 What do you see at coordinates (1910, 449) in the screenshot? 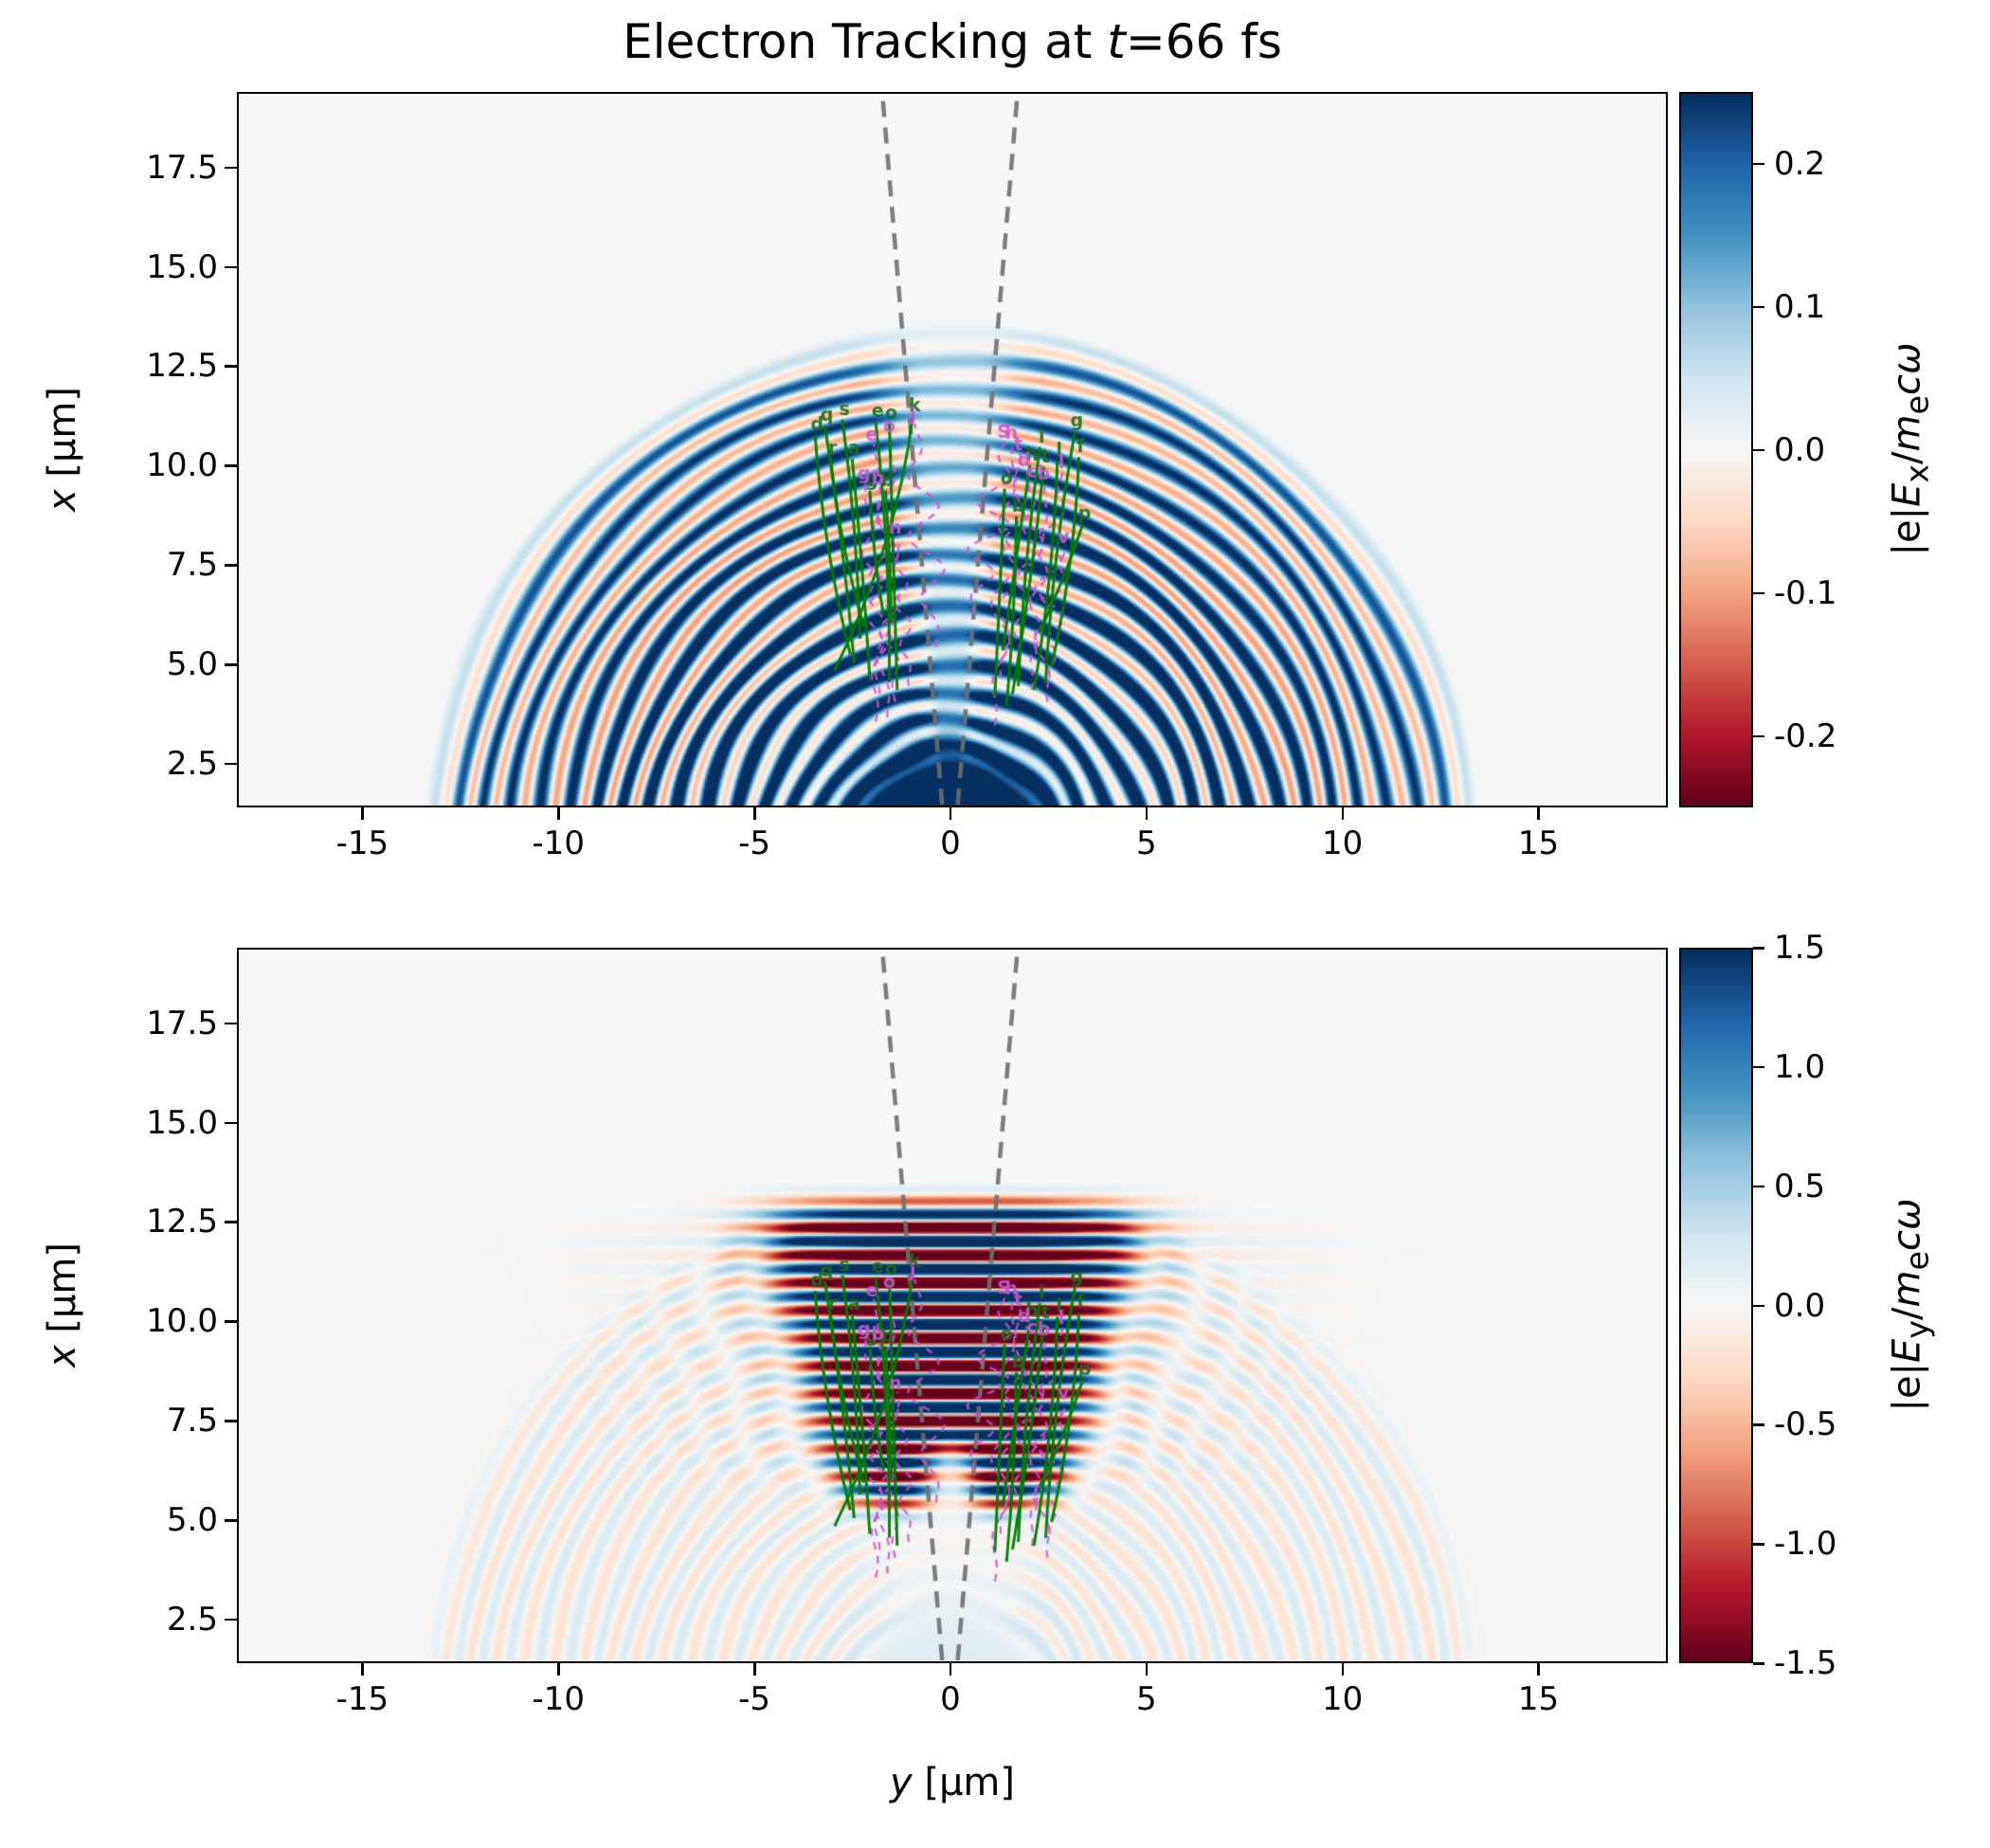
I see `colorbar-label-ex: |e|Ex/mecω` at bounding box center [1910, 449].